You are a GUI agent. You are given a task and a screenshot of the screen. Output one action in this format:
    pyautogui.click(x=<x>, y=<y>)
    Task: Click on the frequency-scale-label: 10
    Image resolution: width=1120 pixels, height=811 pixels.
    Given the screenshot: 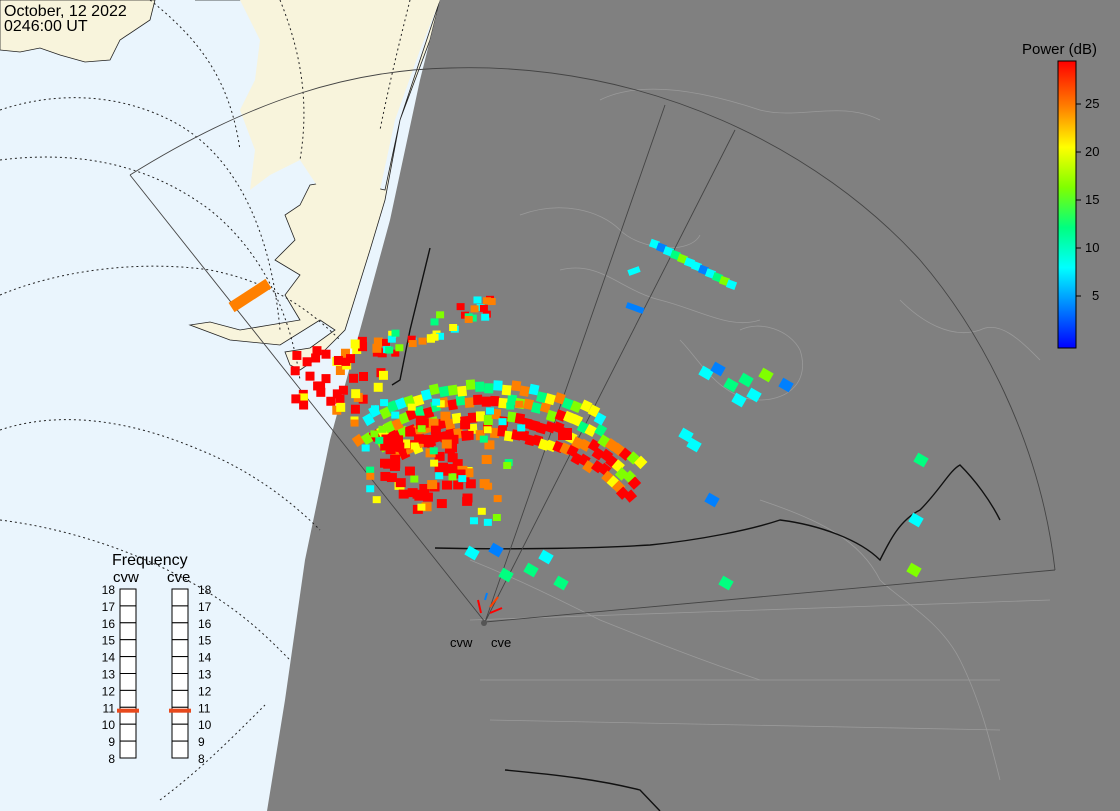 What is the action you would take?
    pyautogui.click(x=109, y=725)
    